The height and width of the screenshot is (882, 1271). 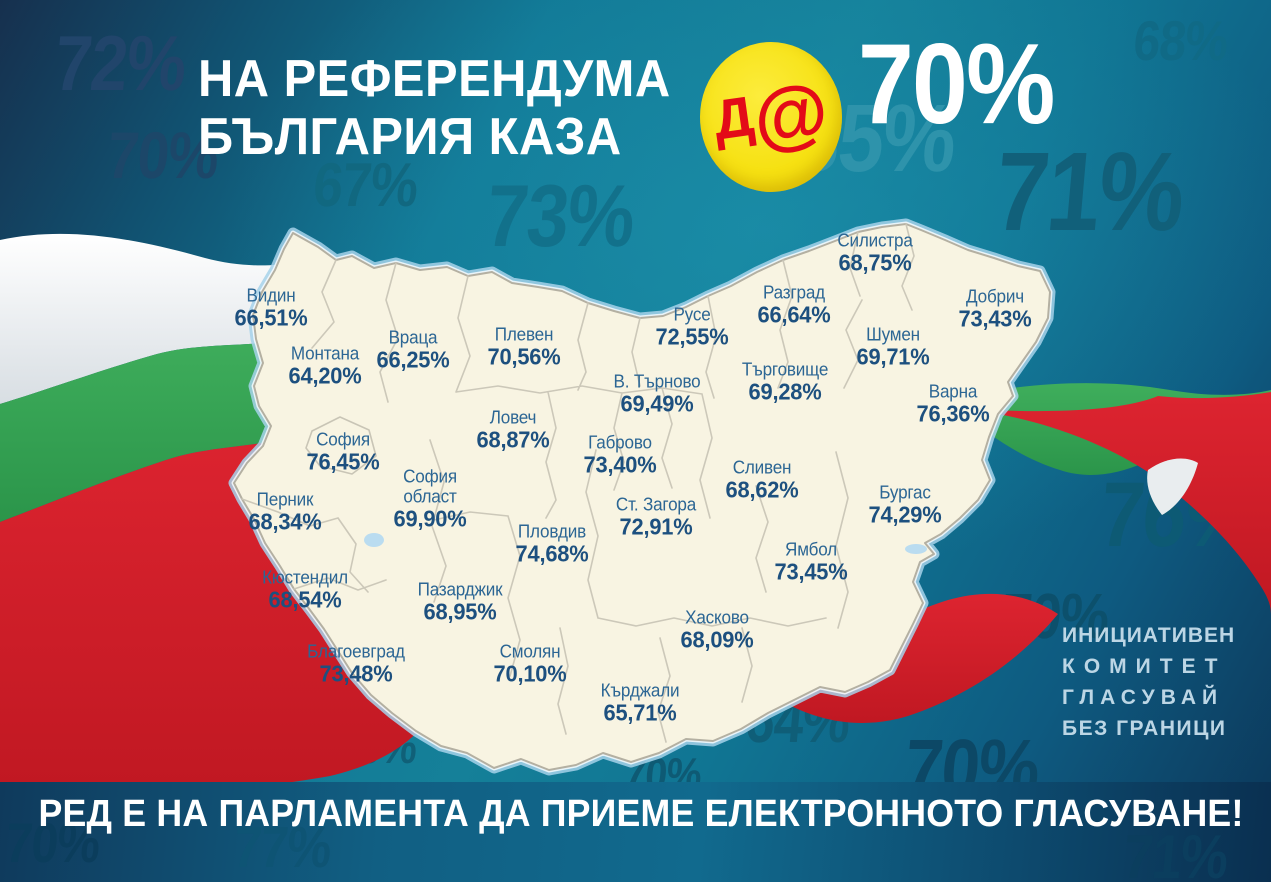 I want to click on flag-left-green-stripe, so click(x=166, y=426).